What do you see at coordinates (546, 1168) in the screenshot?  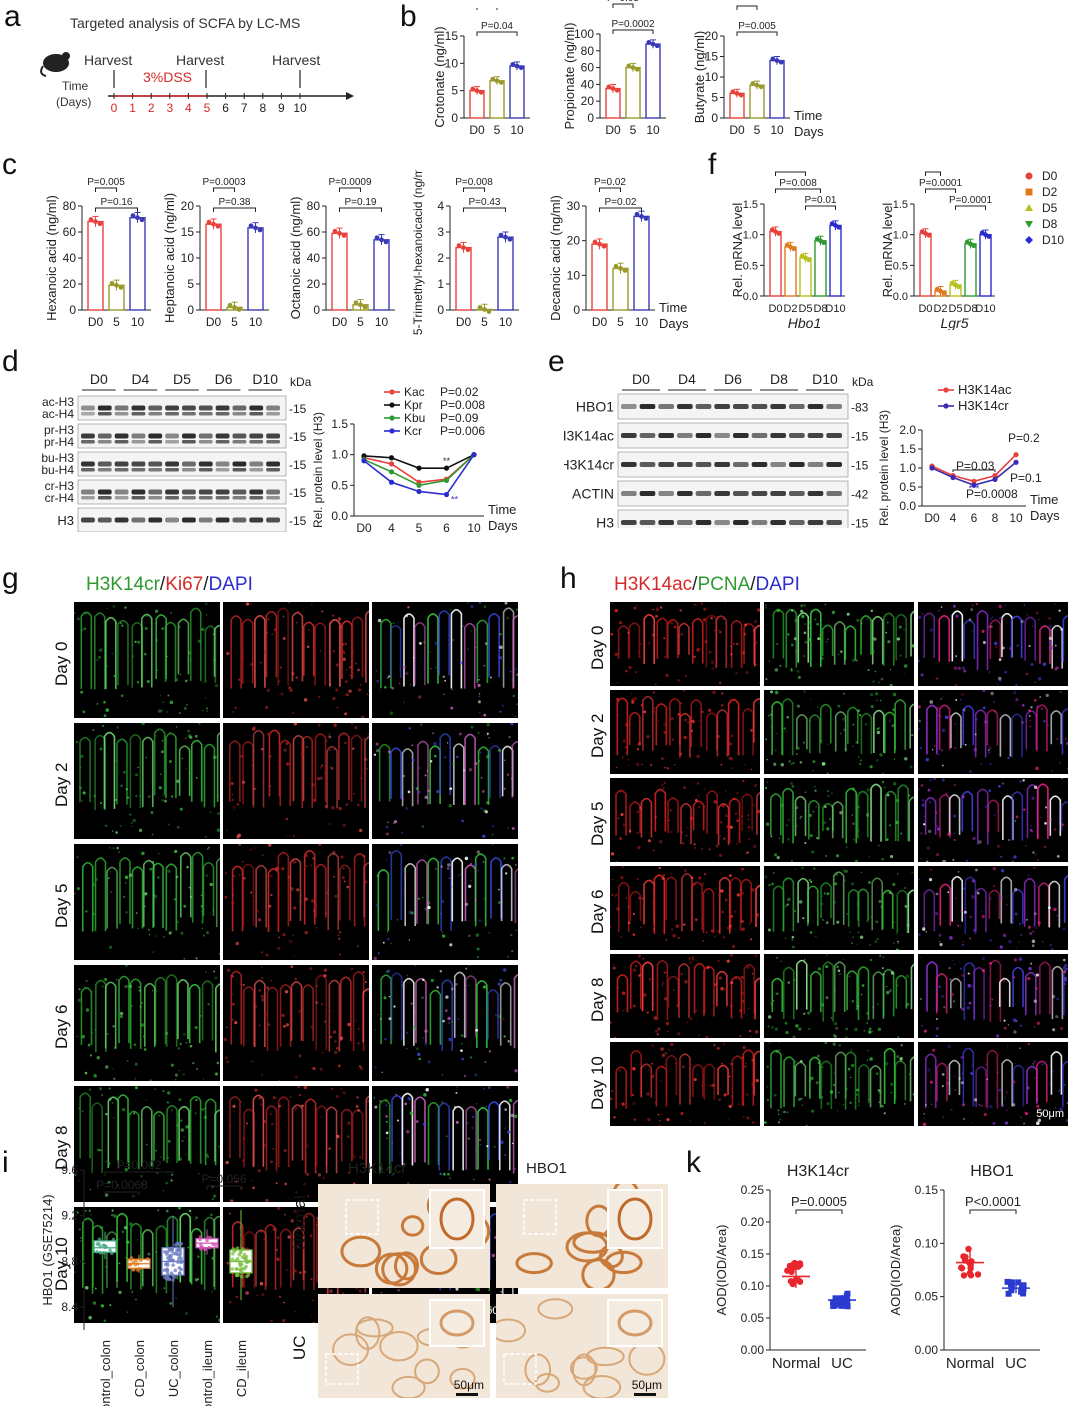 I see `ihc-column-label: HBO1` at bounding box center [546, 1168].